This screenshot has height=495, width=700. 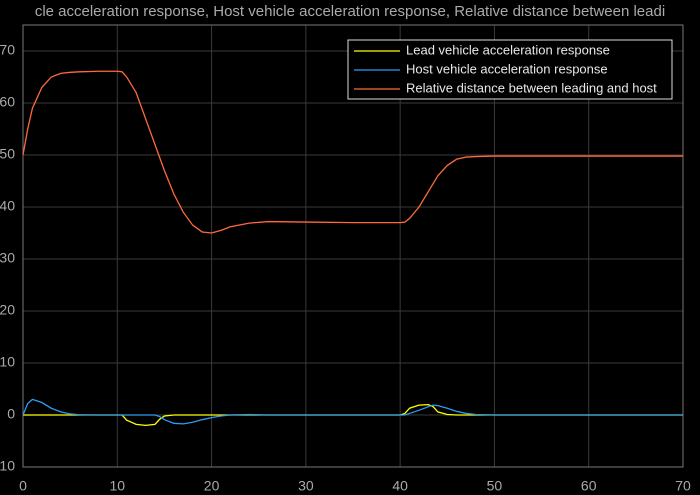 I want to click on legend-box, so click(x=510, y=69).